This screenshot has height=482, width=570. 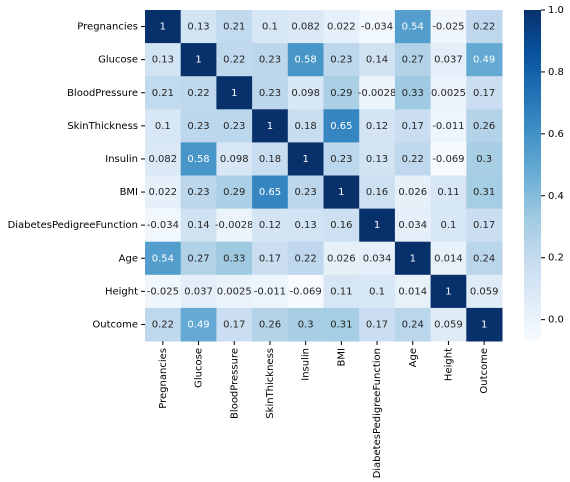 What do you see at coordinates (341, 93) in the screenshot?
I see `cell-label: 0.29` at bounding box center [341, 93].